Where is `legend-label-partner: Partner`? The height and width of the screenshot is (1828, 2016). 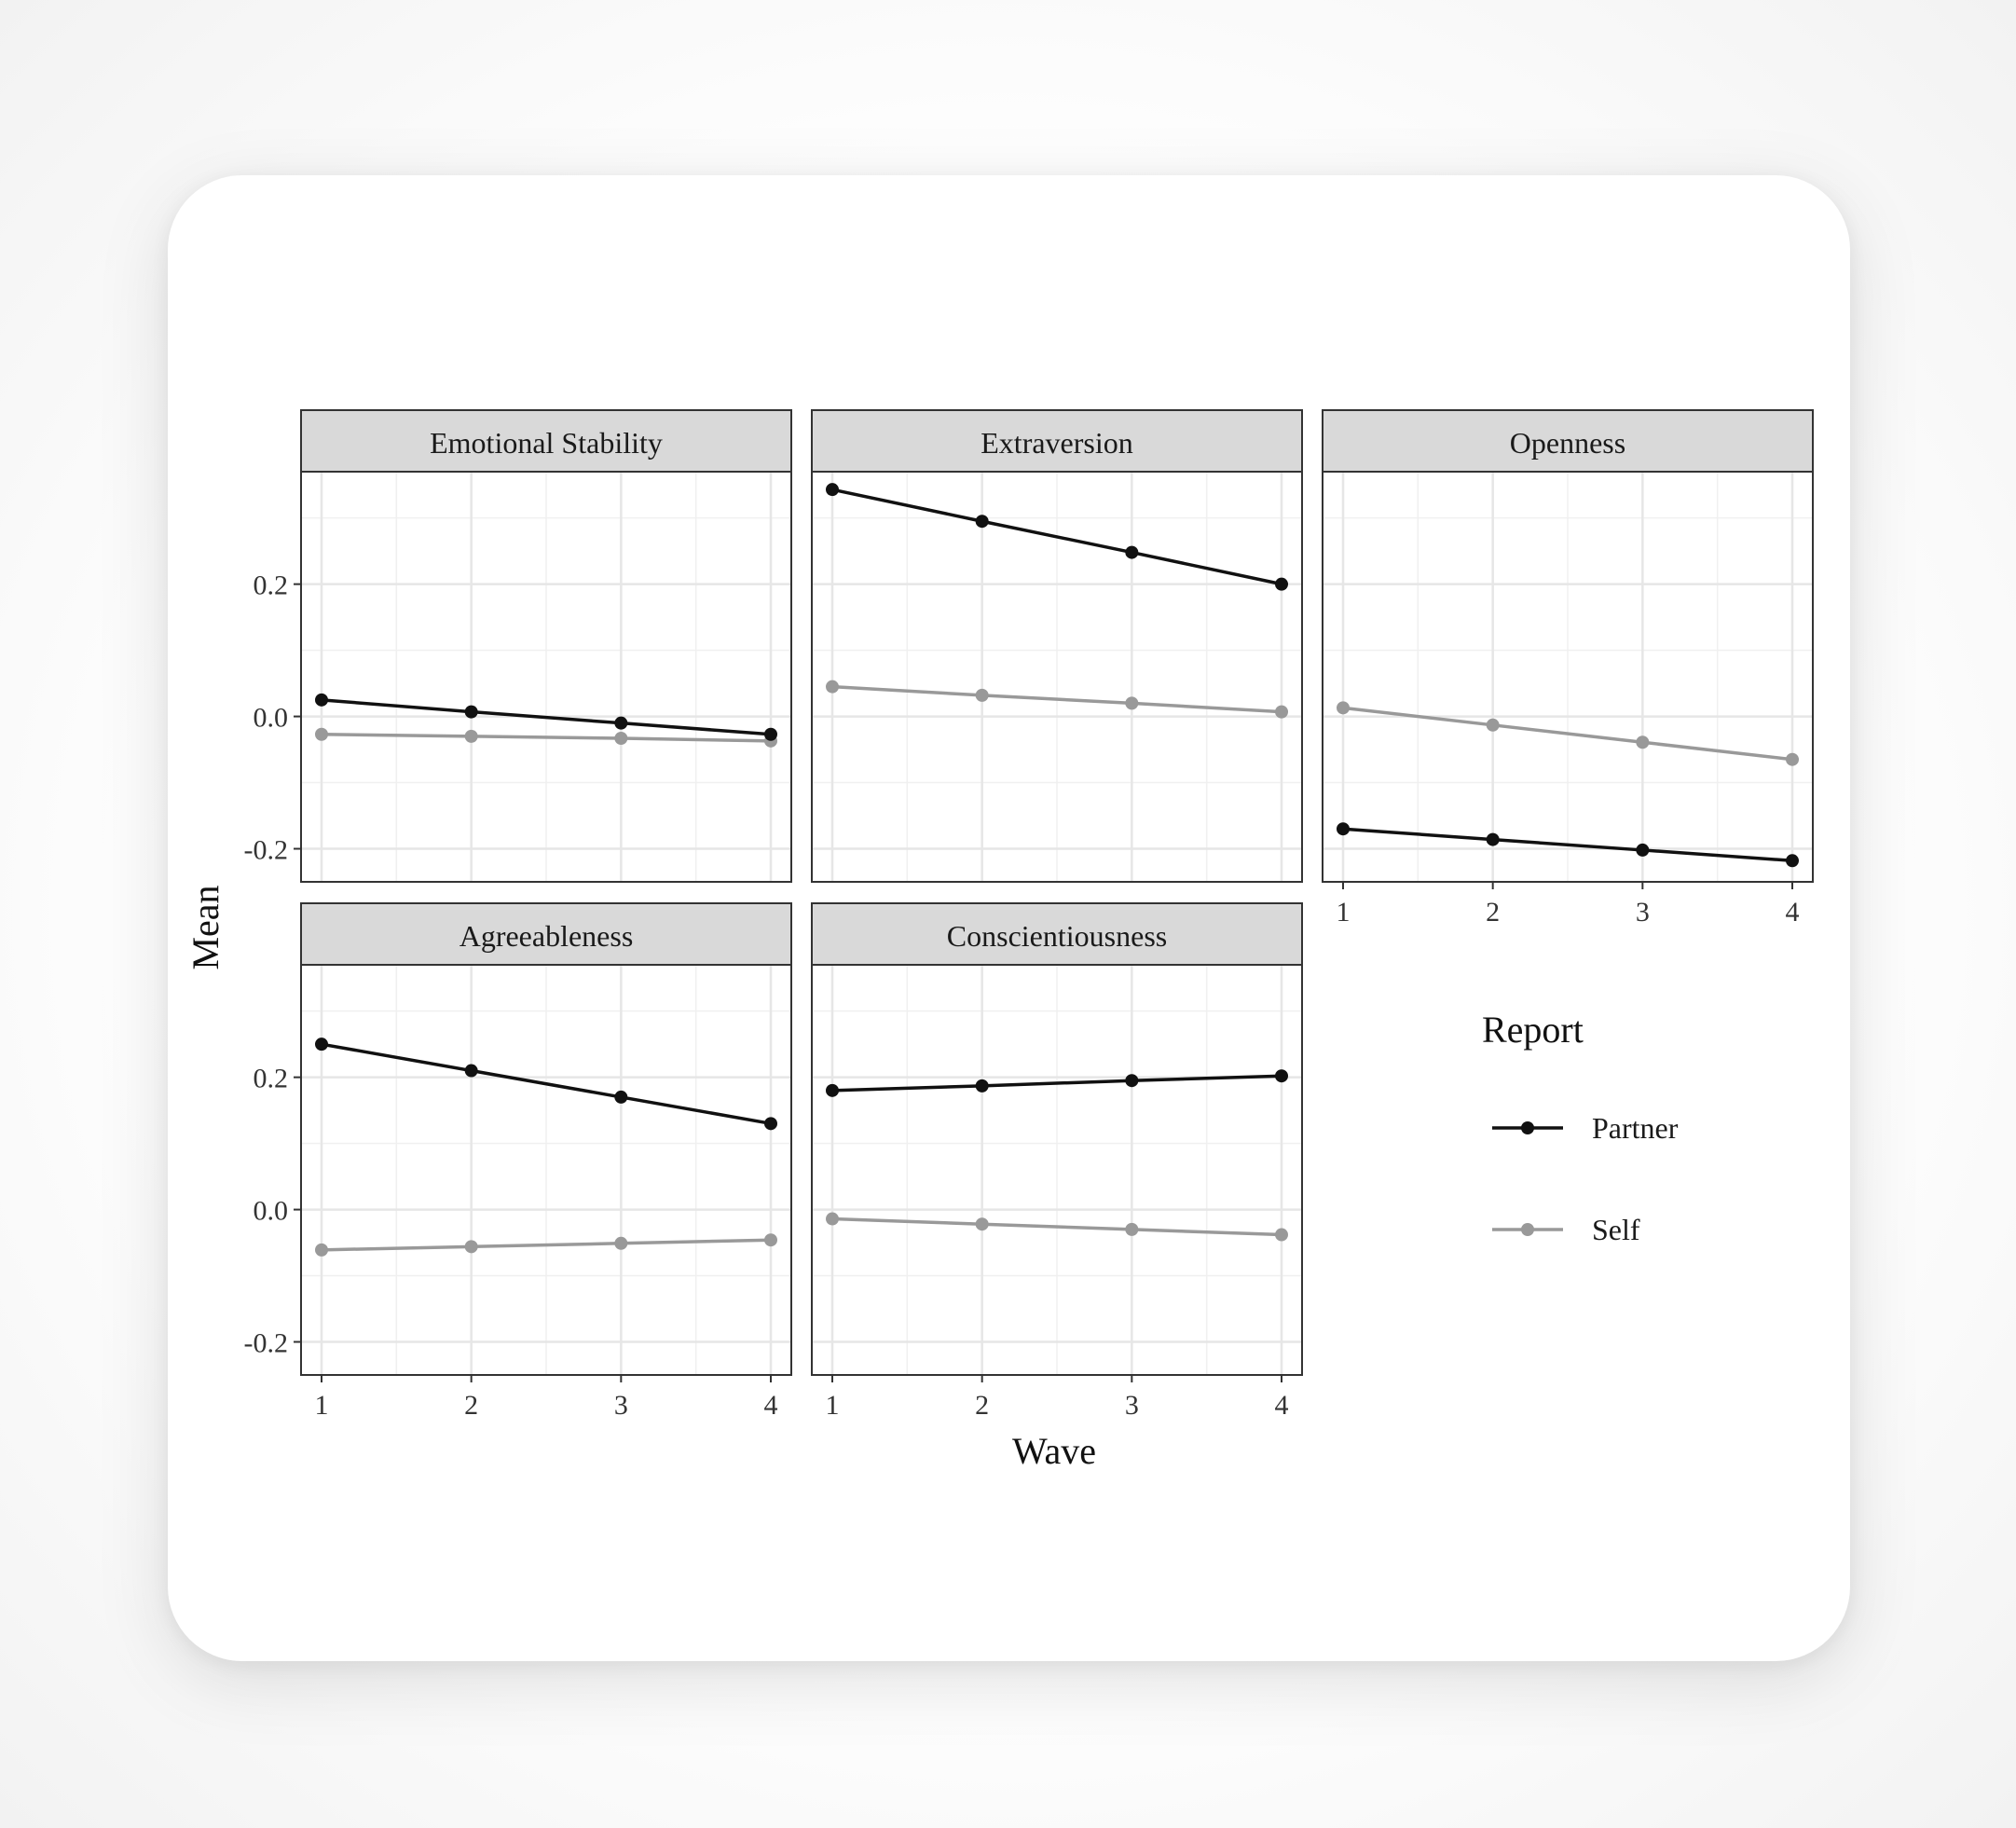 legend-label-partner: Partner is located at coordinates (1636, 1128).